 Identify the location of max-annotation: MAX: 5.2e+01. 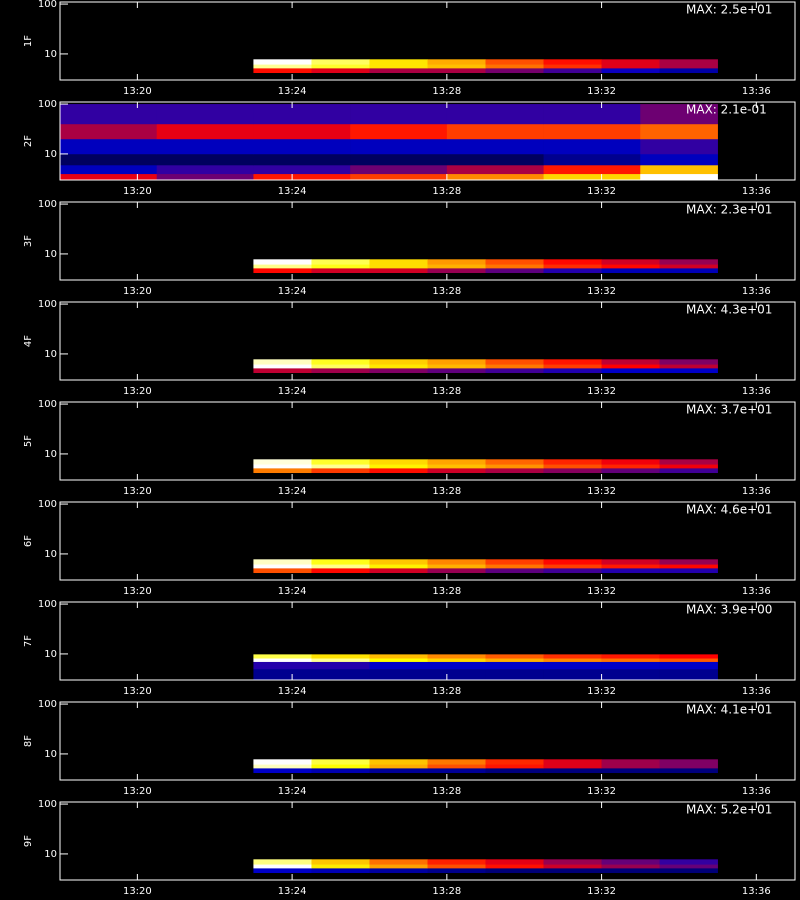
(729, 810).